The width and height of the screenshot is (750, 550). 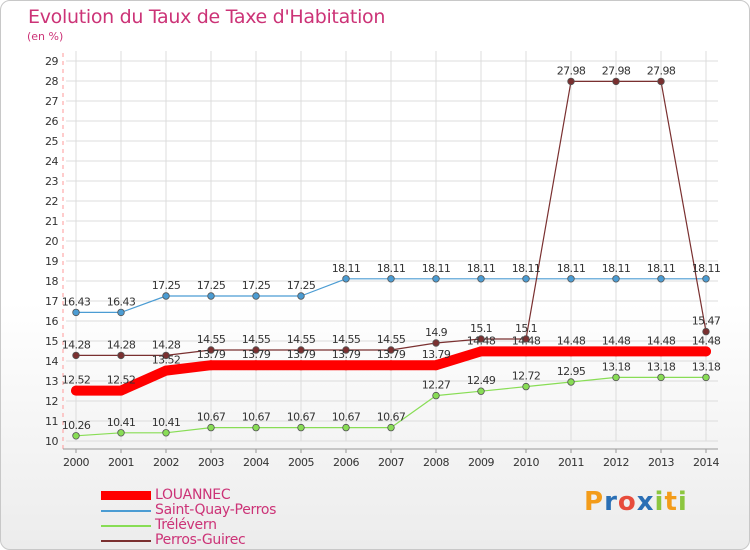 What do you see at coordinates (121, 462) in the screenshot?
I see `x-tick-label: 2001` at bounding box center [121, 462].